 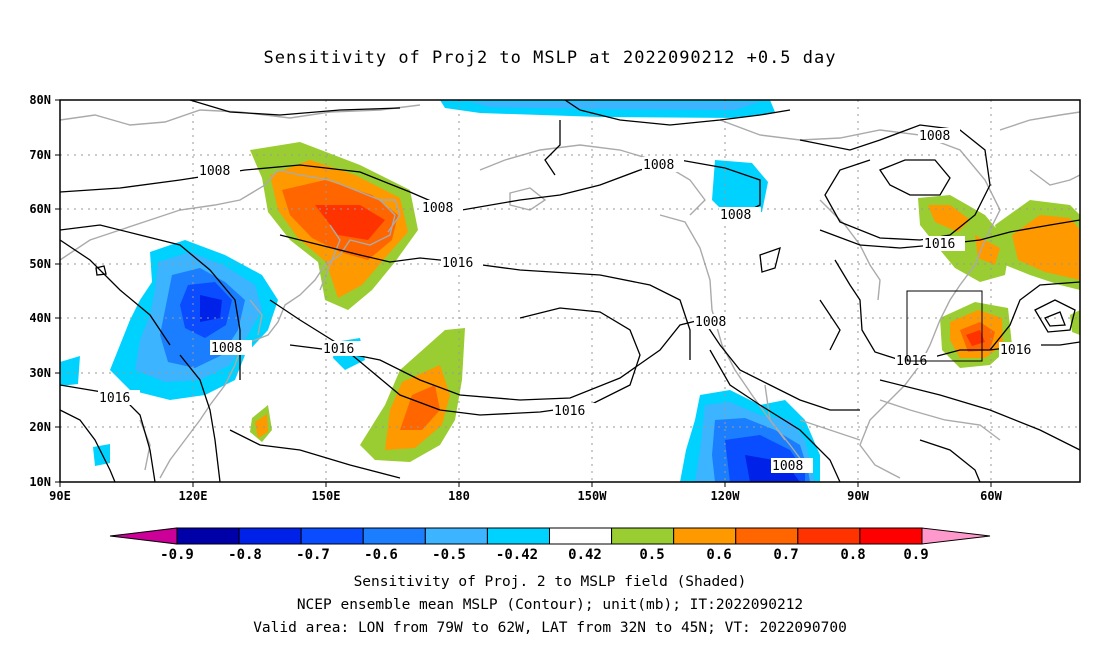 What do you see at coordinates (585, 555) in the screenshot?
I see `colorbar-label: 0.42` at bounding box center [585, 555].